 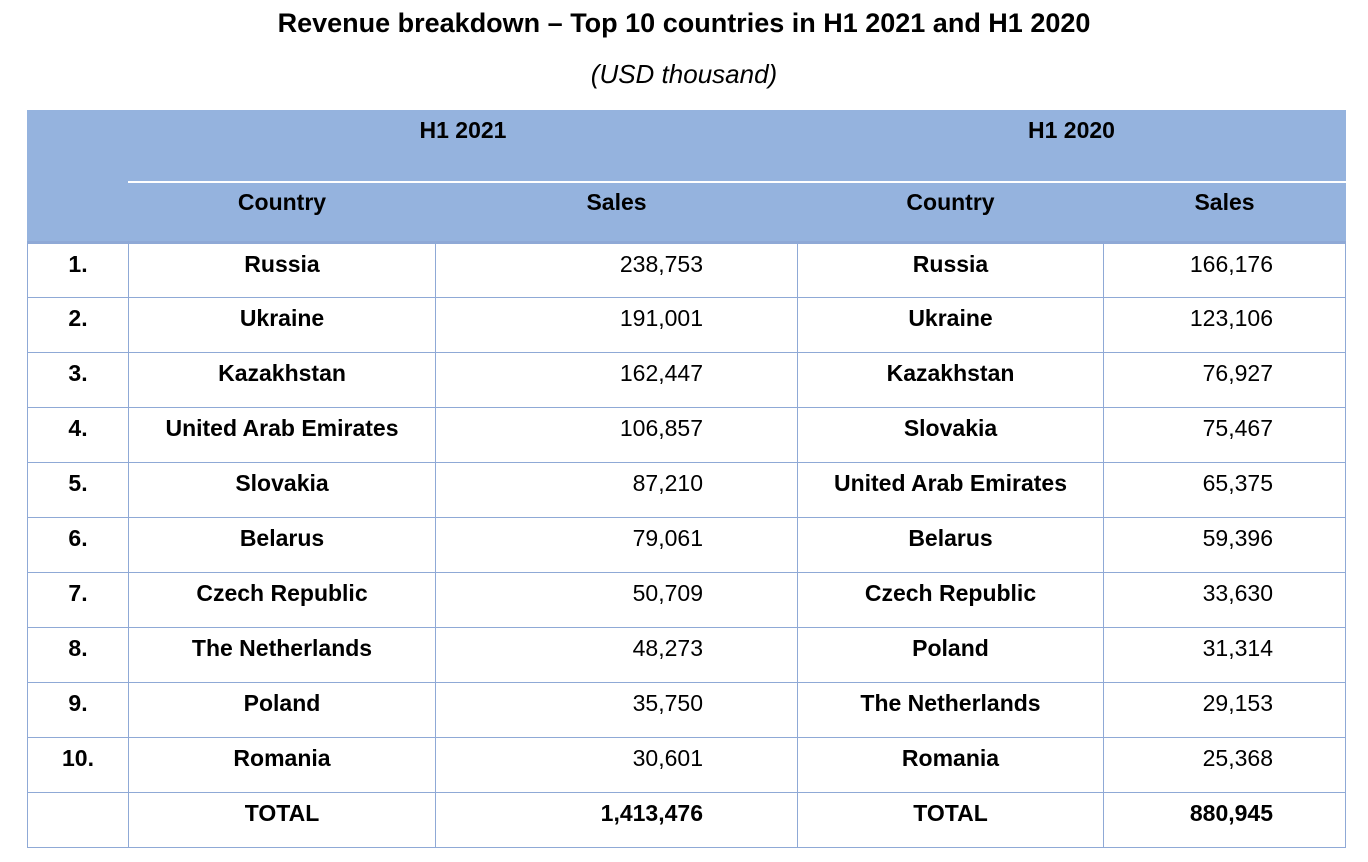 I want to click on rank-cell: 5., so click(x=78, y=490).